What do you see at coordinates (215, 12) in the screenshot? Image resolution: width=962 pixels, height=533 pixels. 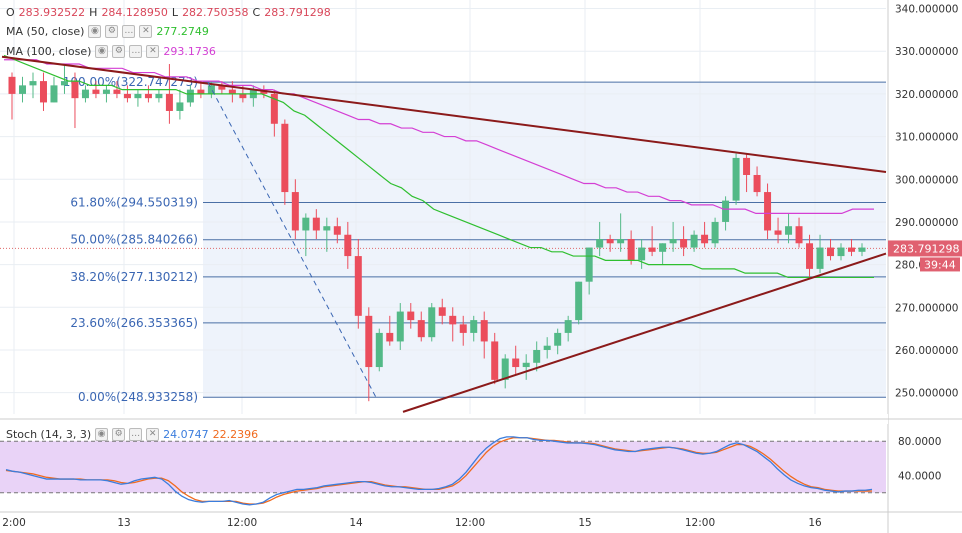 I see `ohlc-low-value: 282.750358` at bounding box center [215, 12].